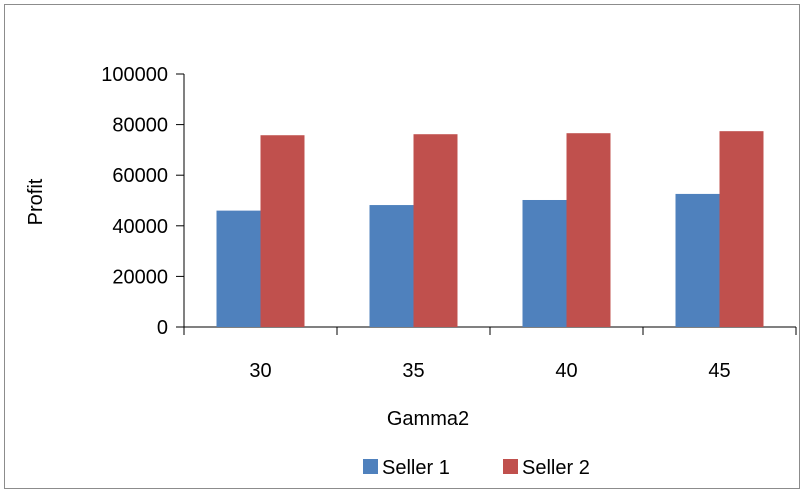 This screenshot has width=806, height=495. I want to click on y-tick-label: 0, so click(162, 328).